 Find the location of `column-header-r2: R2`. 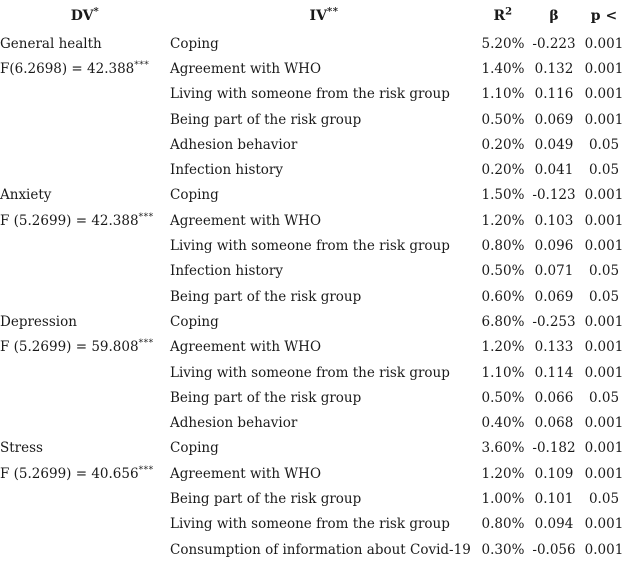

column-header-r2: R2 is located at coordinates (503, 15).